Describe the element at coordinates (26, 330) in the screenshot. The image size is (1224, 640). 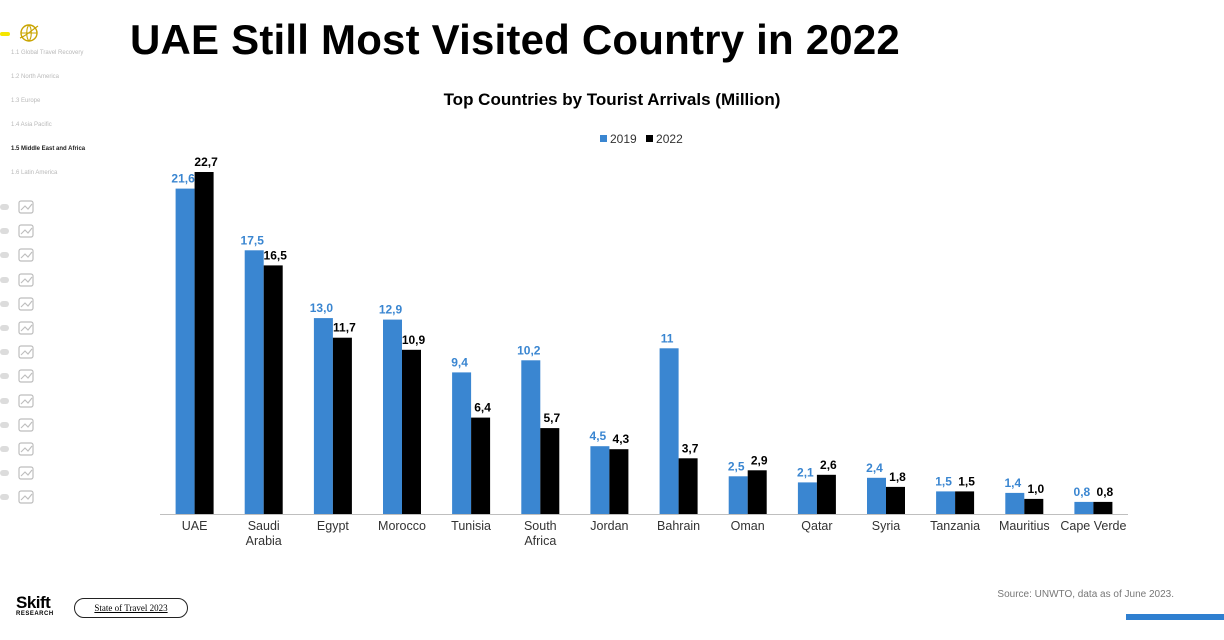
I see `hotel-bell-icon` at that location.